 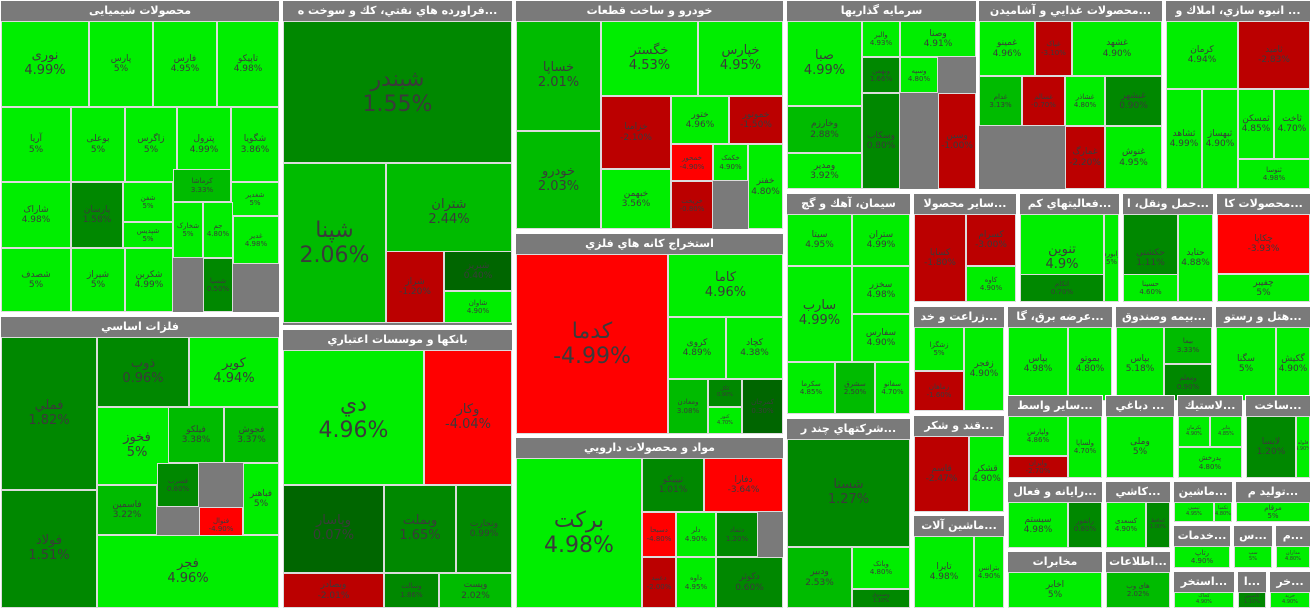 I want to click on stock-tile: ستران 4.99%, so click(x=881, y=240).